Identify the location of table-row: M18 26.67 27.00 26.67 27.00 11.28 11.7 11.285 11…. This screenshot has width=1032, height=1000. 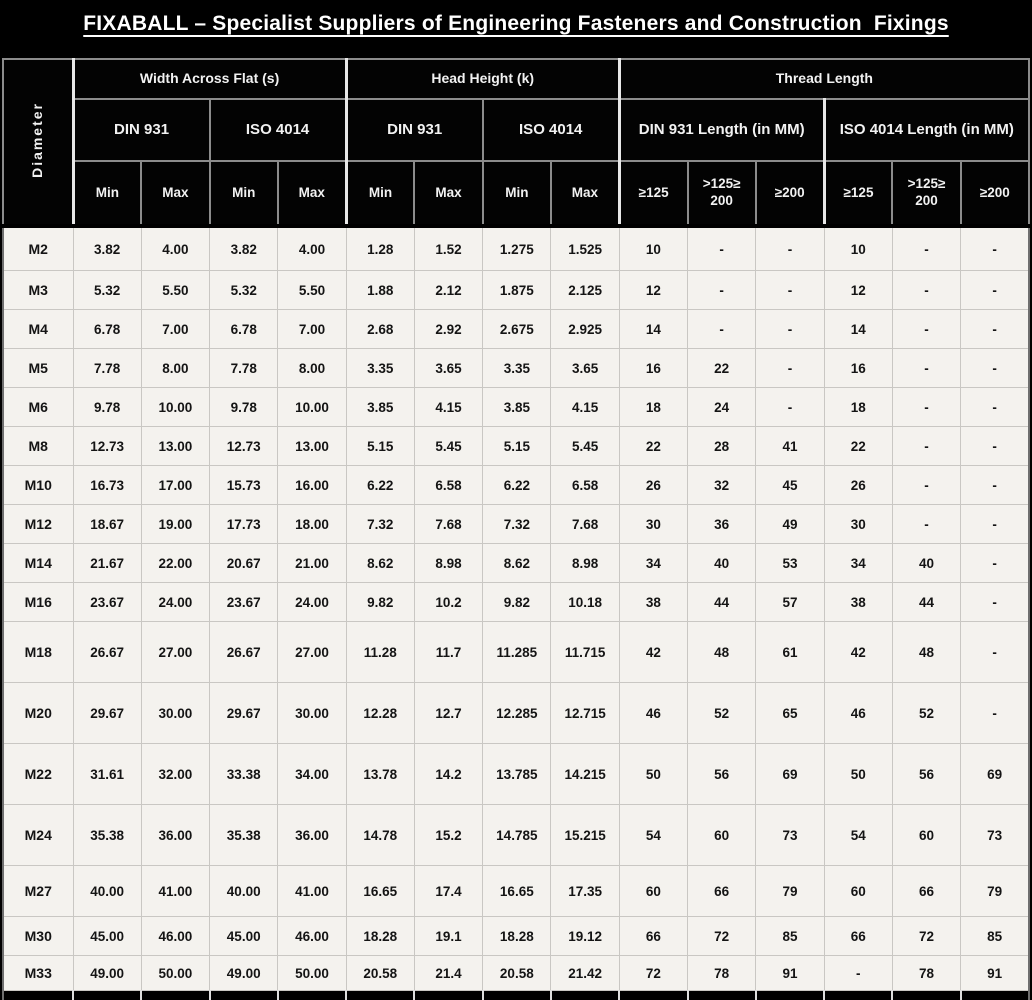
(516, 652).